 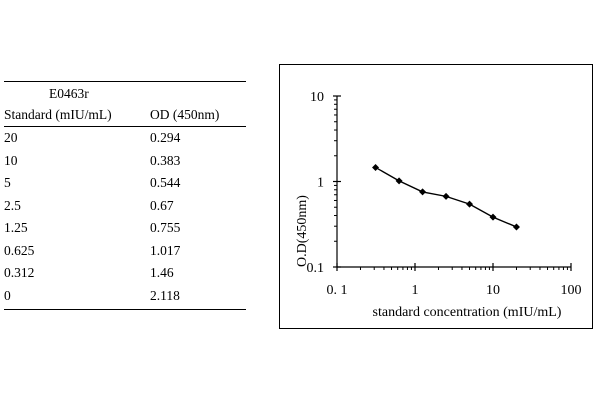 I want to click on x-tick-label: 1, so click(x=415, y=290).